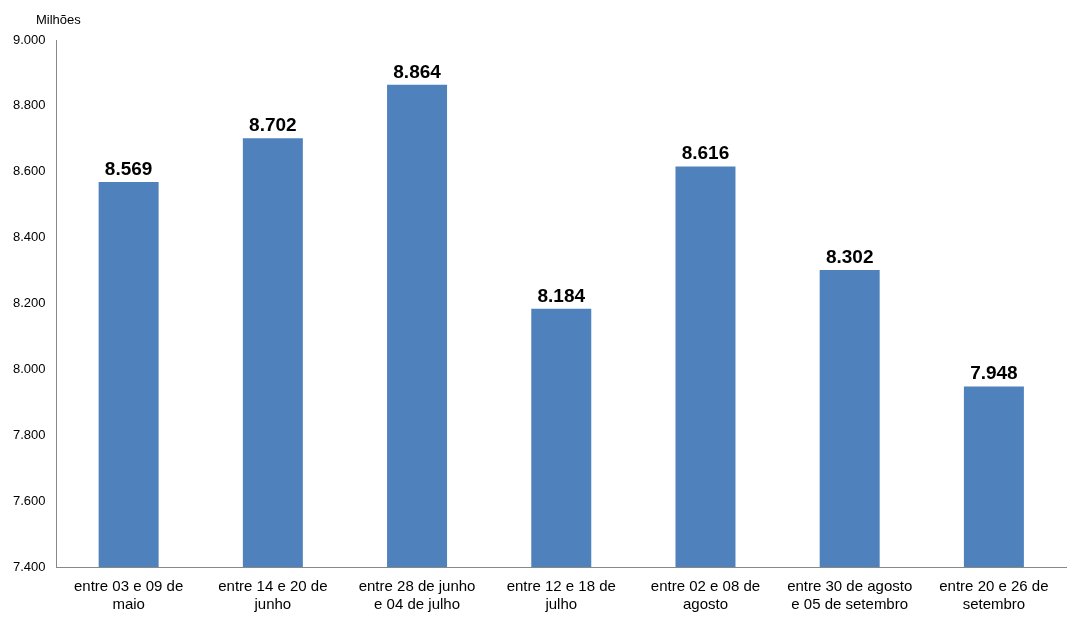 The image size is (1086, 617). I want to click on x-tick-label: entre 12 e 18 de julho, so click(561, 595).